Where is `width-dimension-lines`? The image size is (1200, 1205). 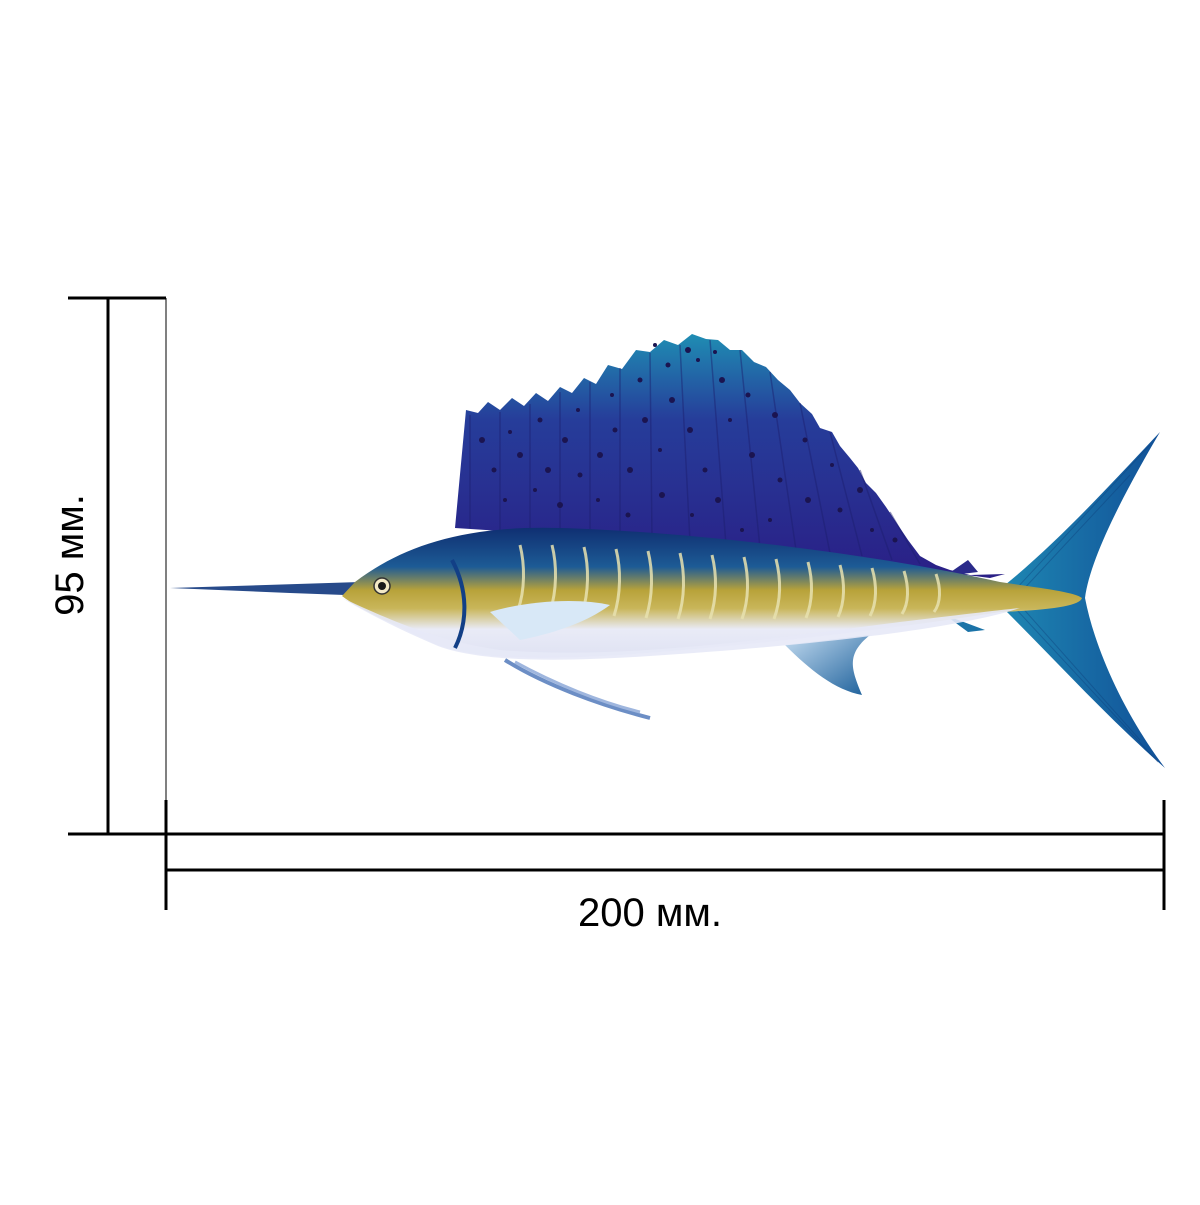 width-dimension-lines is located at coordinates (665, 855).